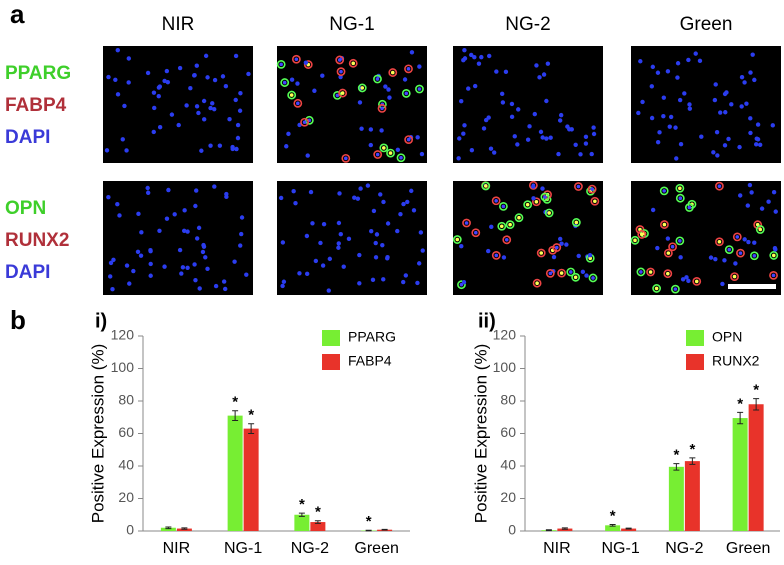  What do you see at coordinates (480, 434) in the screenshot?
I see `y-axis-label: Positive Expression (%)` at bounding box center [480, 434].